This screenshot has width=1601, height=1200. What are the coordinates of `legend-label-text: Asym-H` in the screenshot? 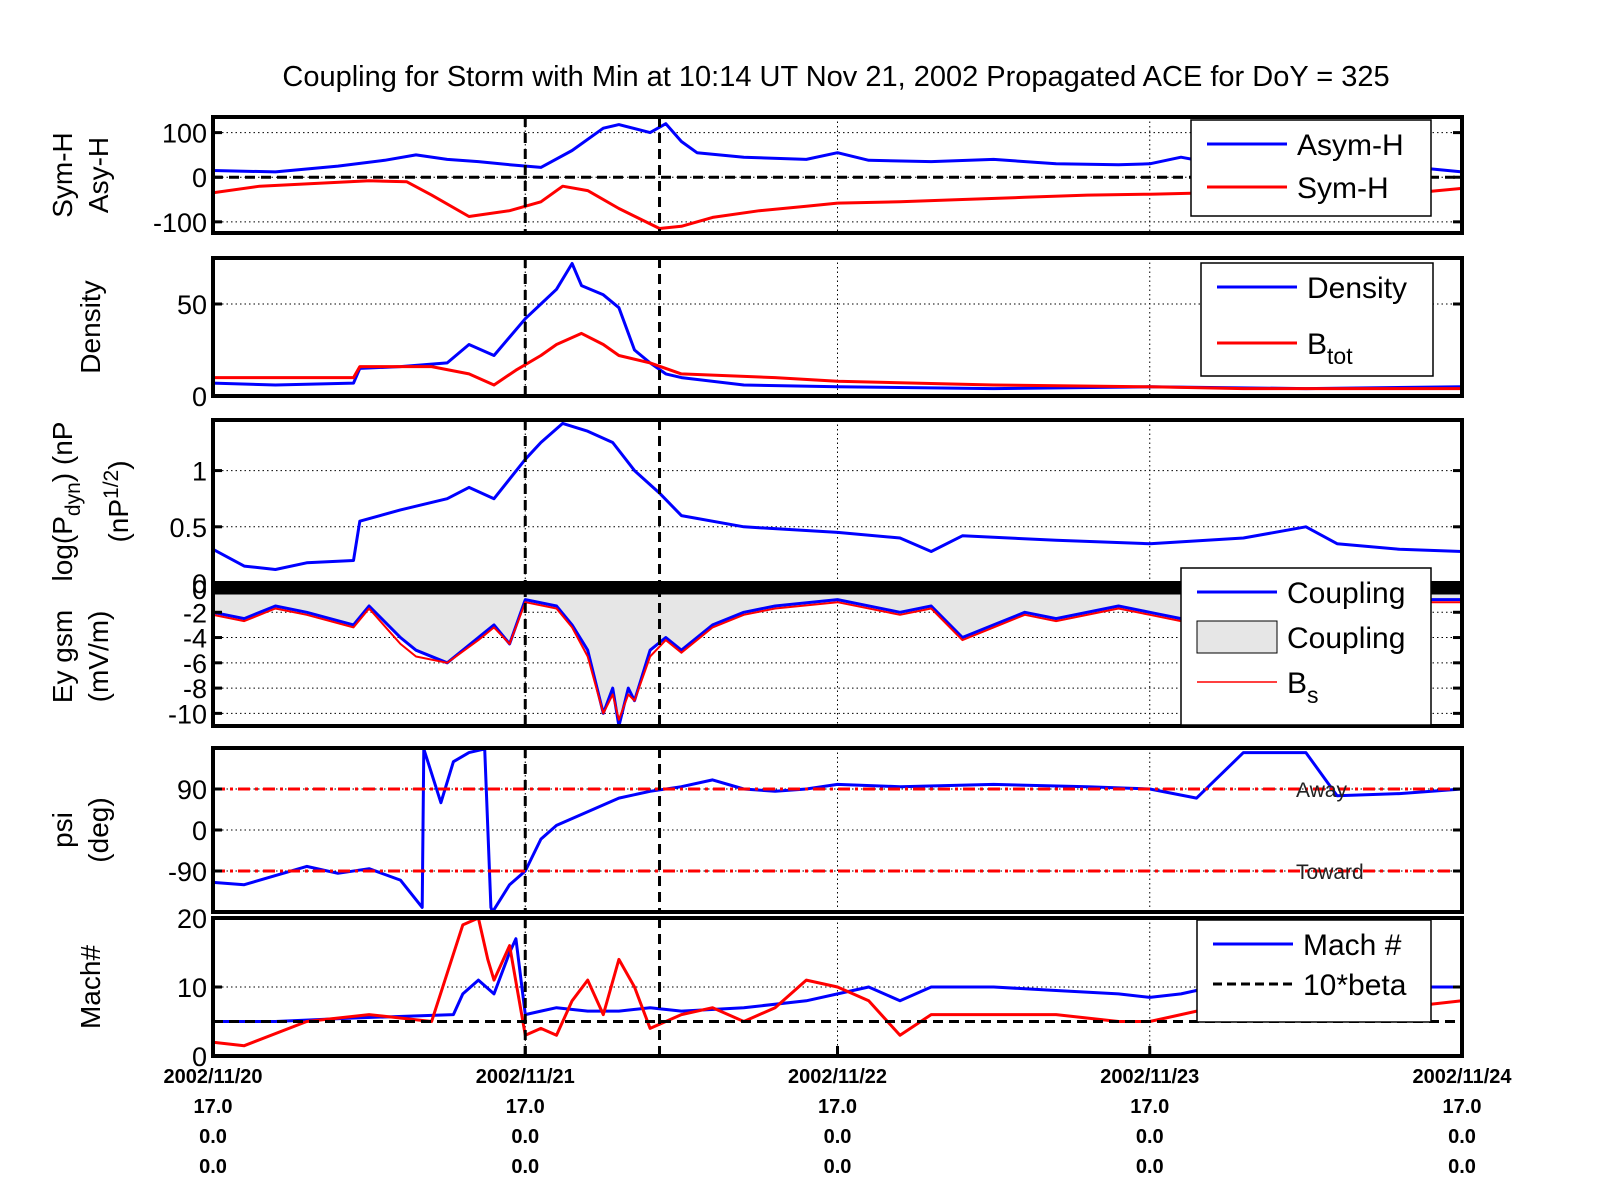 It's located at (1350, 145).